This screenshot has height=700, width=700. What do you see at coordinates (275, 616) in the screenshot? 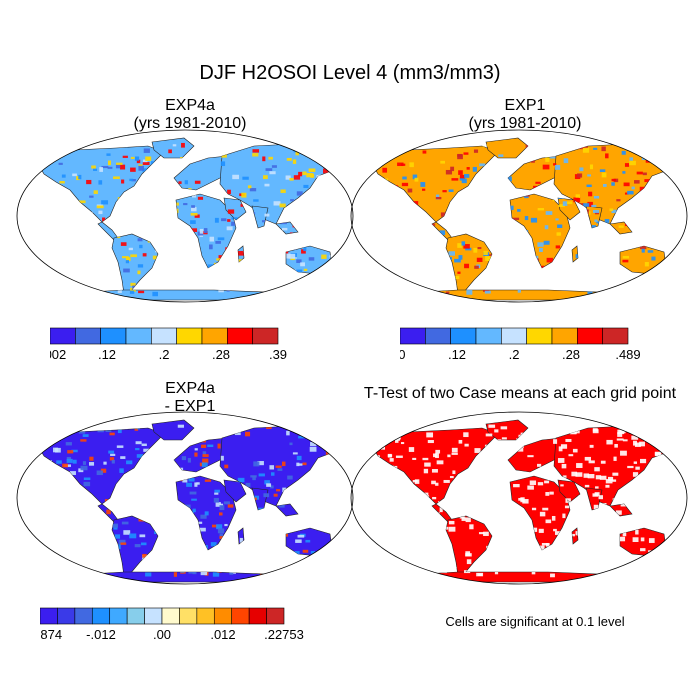
I see `colorbar-swatch` at bounding box center [275, 616].